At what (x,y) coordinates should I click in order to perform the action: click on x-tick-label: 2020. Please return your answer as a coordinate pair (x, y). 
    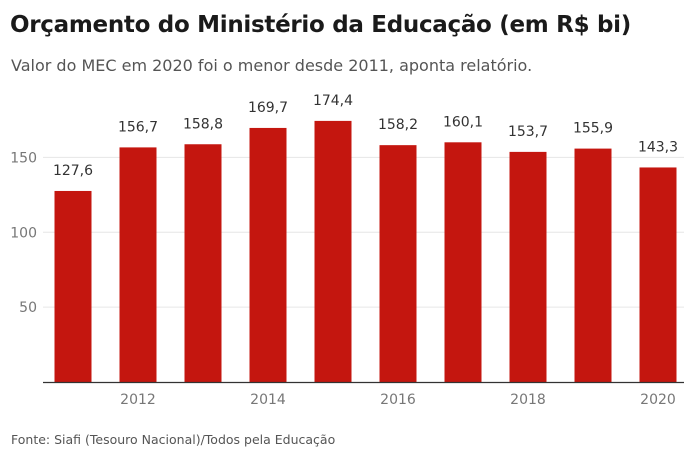
    Looking at the image, I should click on (658, 400).